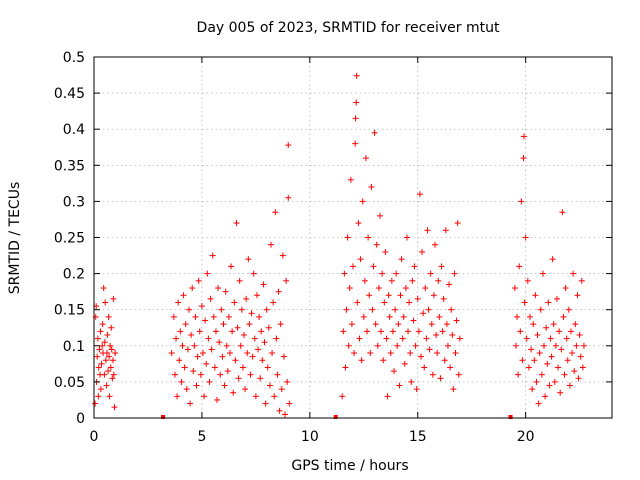 The width and height of the screenshot is (640, 480). What do you see at coordinates (163, 417) in the screenshot?
I see `baseline-marker` at bounding box center [163, 417].